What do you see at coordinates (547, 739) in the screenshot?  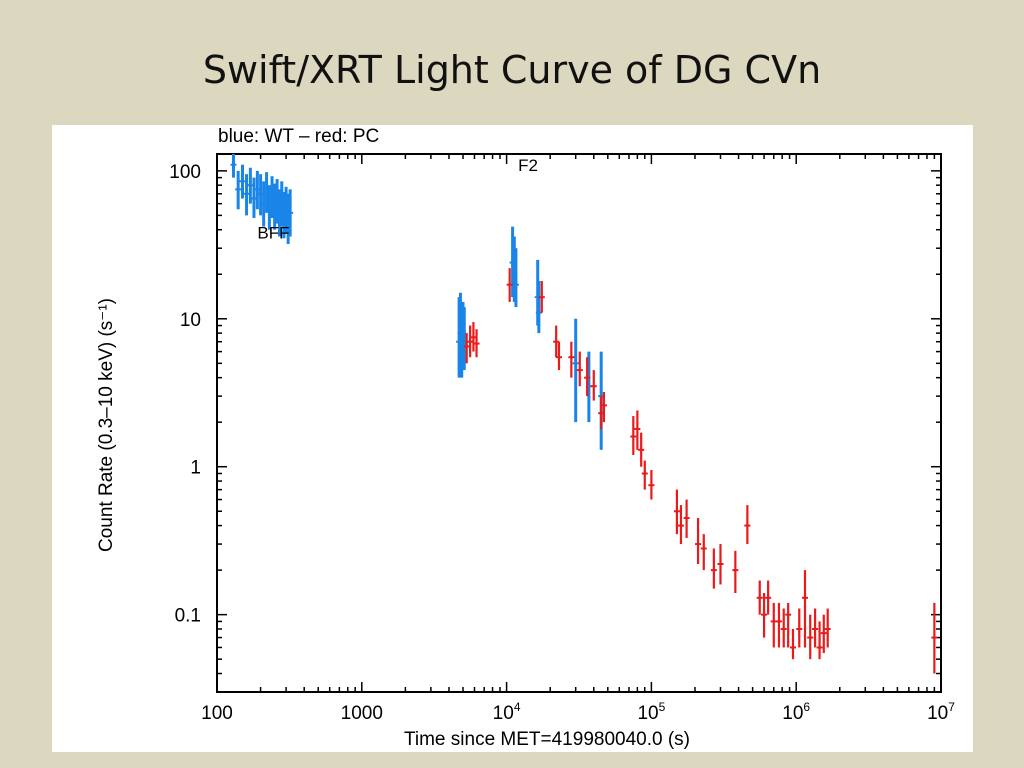 I see `x-axis-label: Time since MET=419980040.0 (s)` at bounding box center [547, 739].